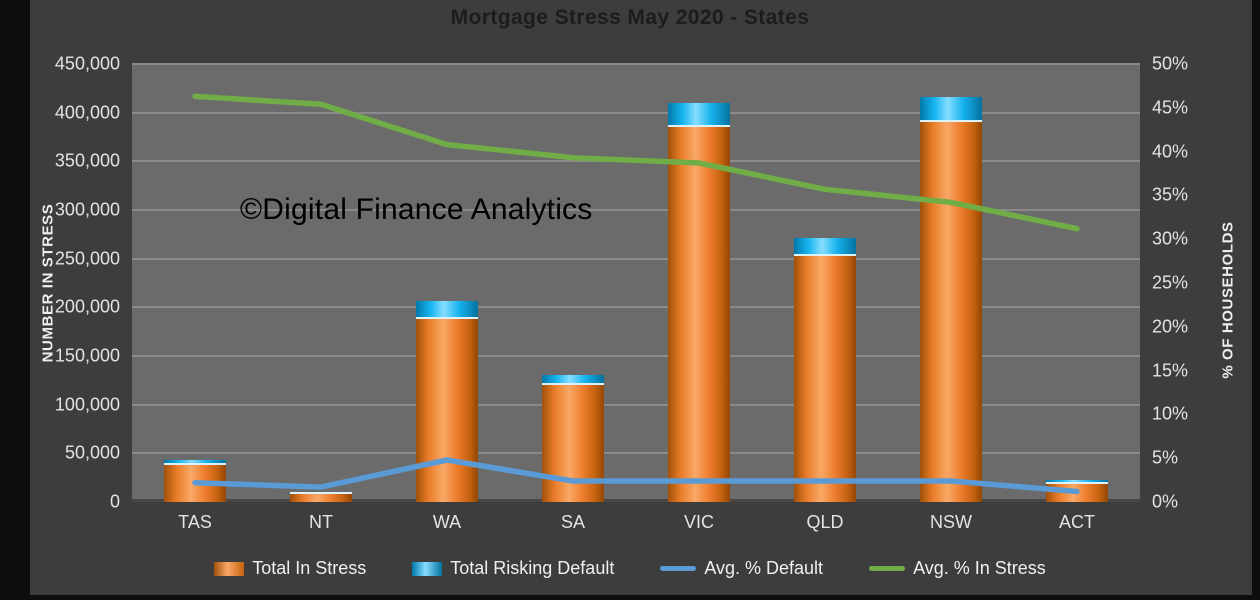 Image resolution: width=1260 pixels, height=600 pixels. Describe the element at coordinates (427, 568) in the screenshot. I see `bar-blue-swatch-icon` at that location.